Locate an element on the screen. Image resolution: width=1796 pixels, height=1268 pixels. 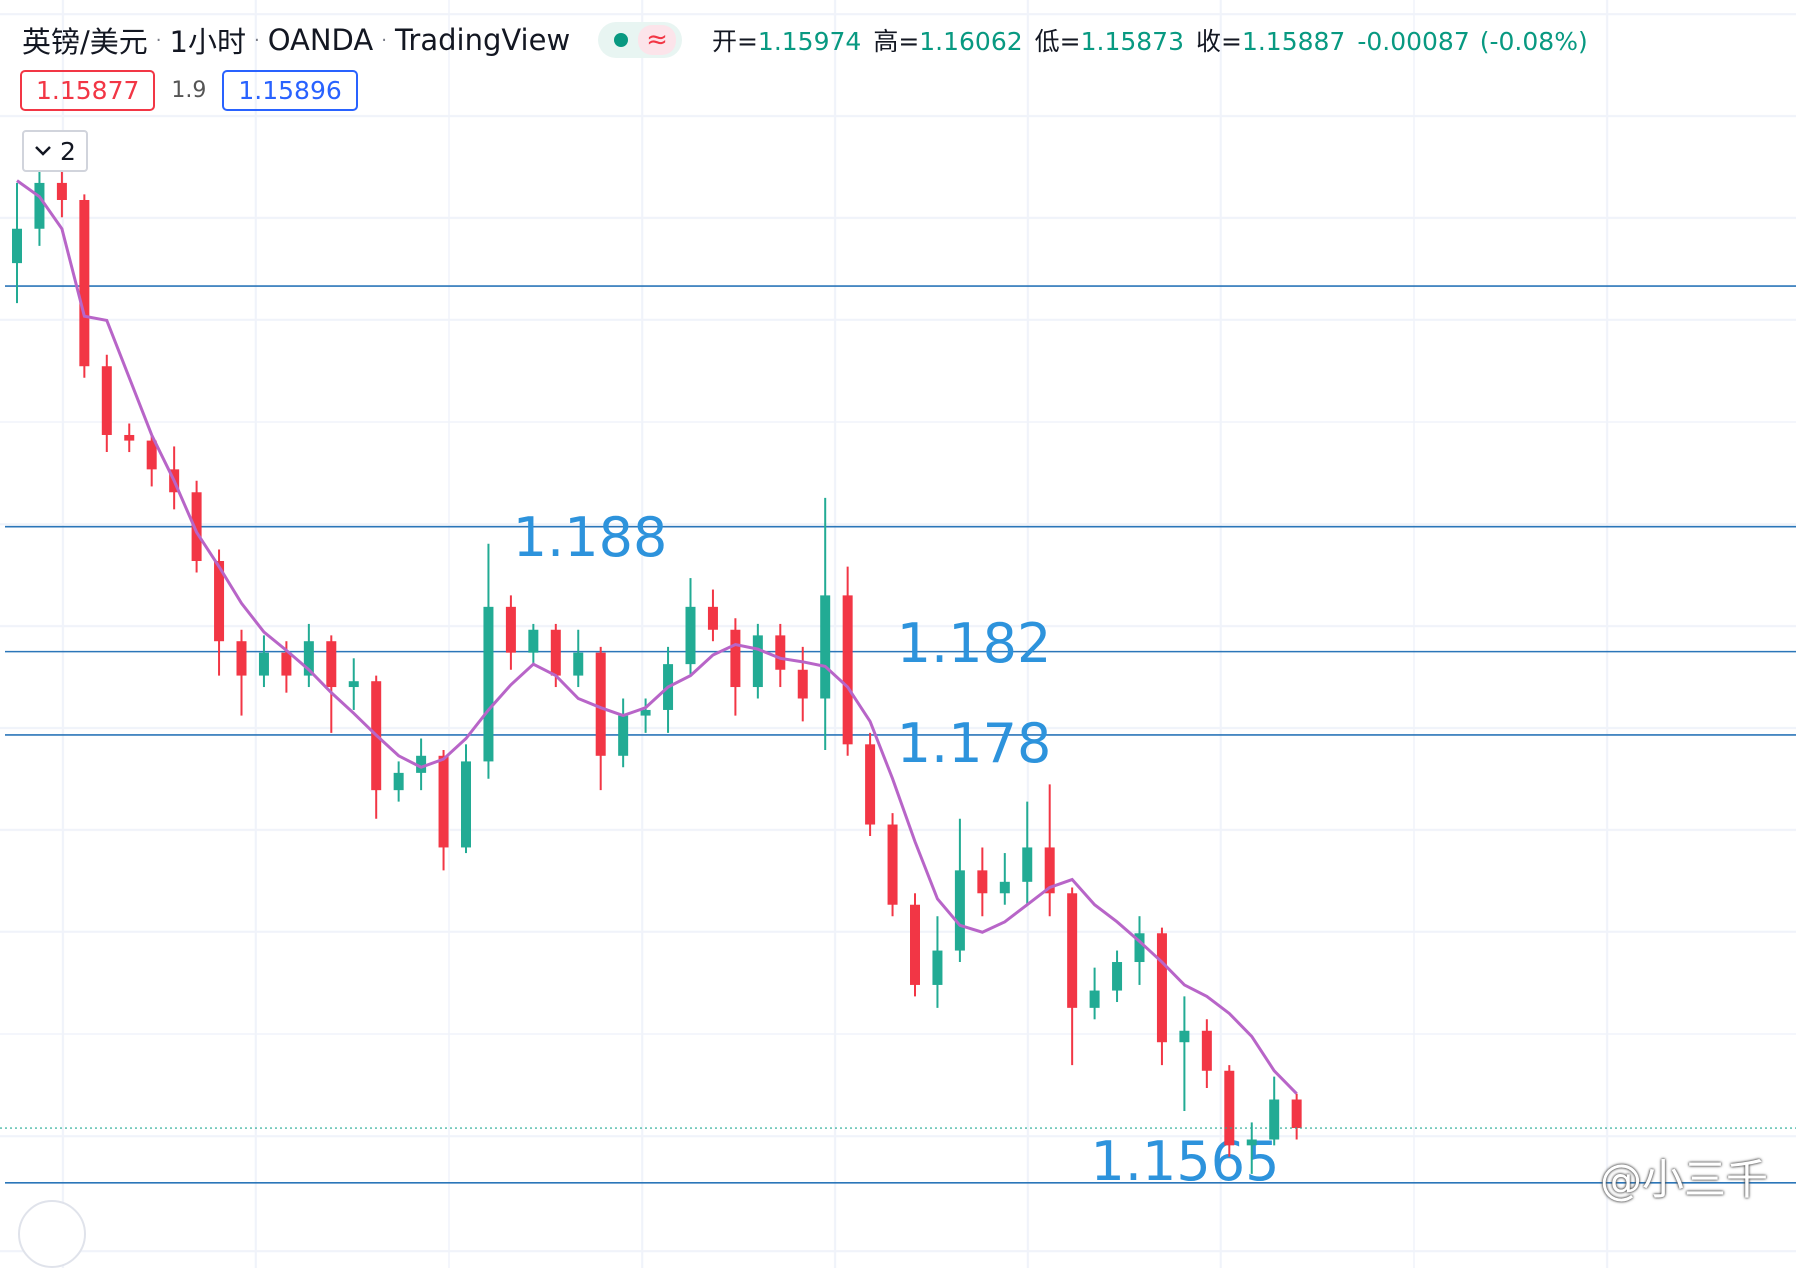
quote: 1.15877 1.9 1.15896 is located at coordinates (189, 90).